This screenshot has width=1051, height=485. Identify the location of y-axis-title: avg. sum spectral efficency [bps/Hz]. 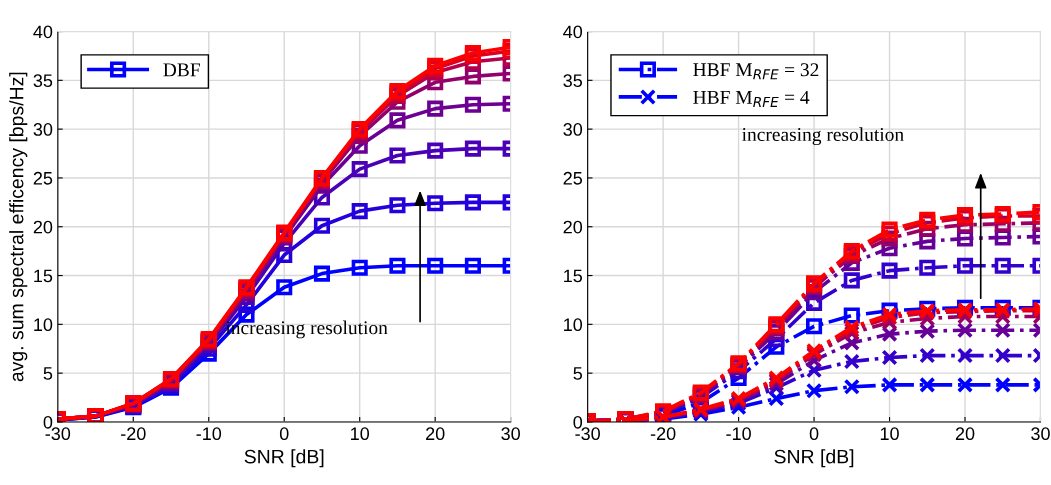
(18, 227).